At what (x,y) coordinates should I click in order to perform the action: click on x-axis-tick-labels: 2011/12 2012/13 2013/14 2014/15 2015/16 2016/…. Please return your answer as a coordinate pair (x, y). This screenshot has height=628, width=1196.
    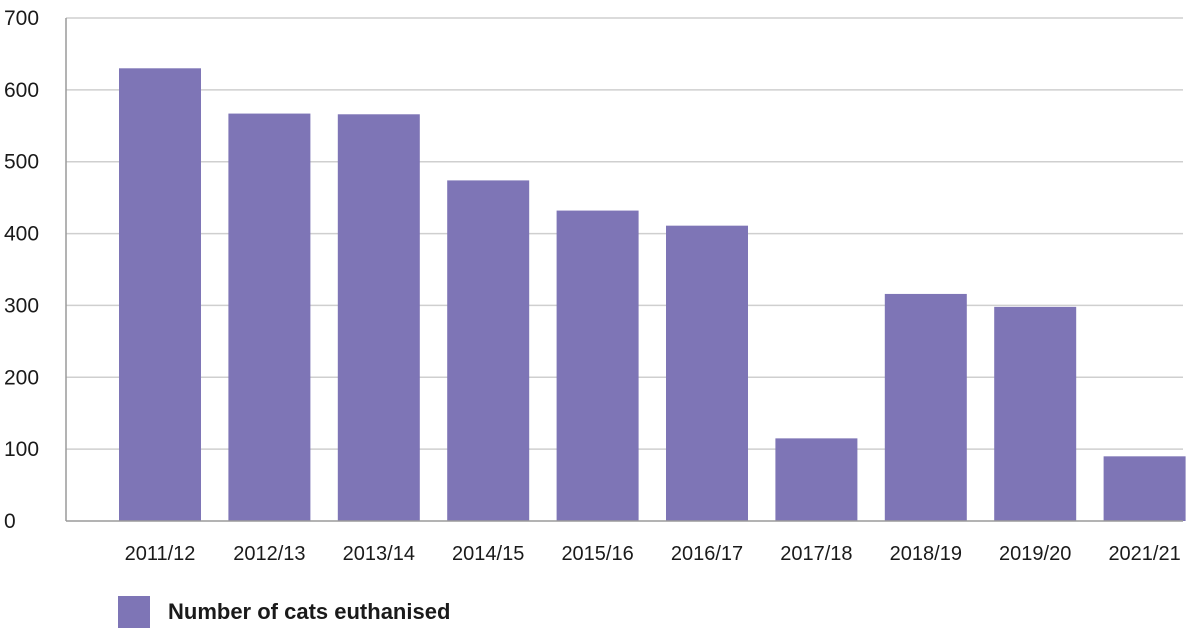
    Looking at the image, I should click on (653, 554).